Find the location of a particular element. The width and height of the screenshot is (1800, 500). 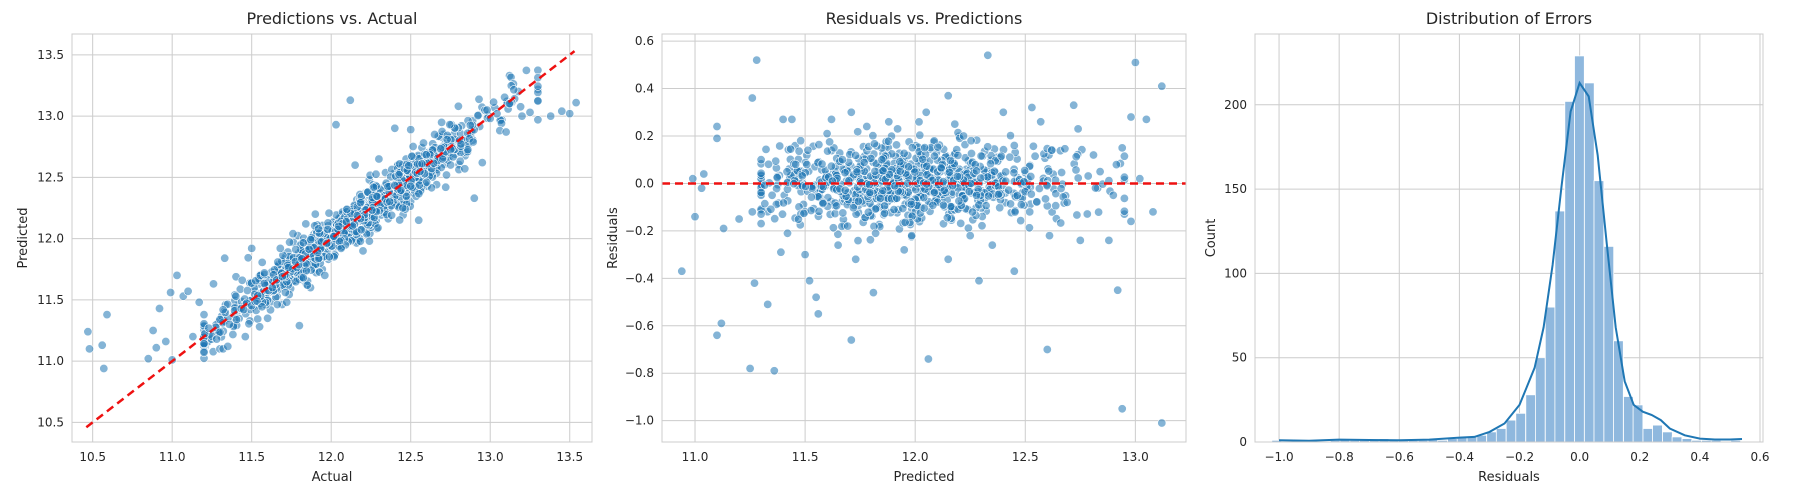

y-tick-label: 0 is located at coordinates (1243, 442).